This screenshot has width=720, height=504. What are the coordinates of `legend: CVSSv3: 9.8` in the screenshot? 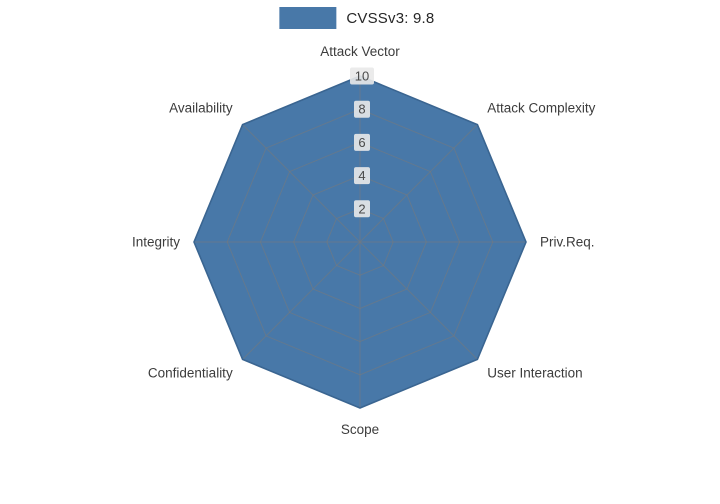 It's located at (356, 18).